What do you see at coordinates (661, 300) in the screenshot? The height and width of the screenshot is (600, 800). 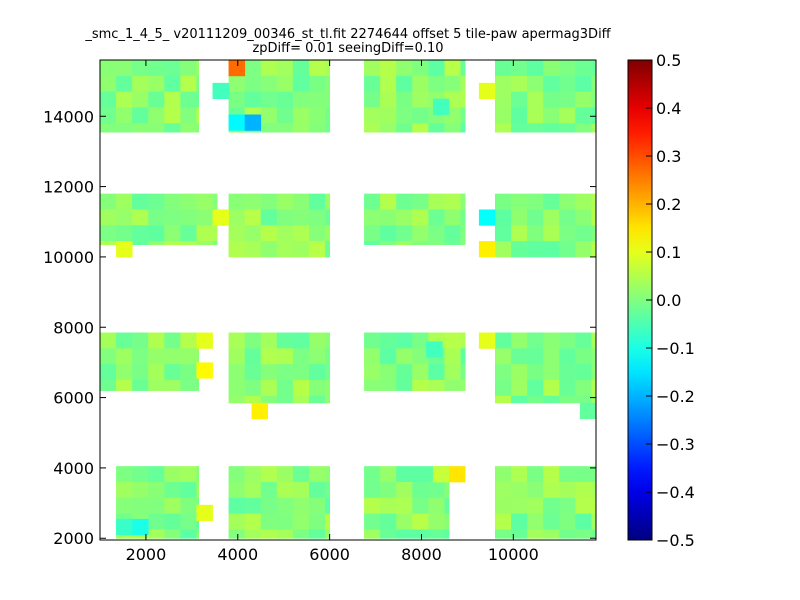 I see `colorbar: 0.5 0.4 0.3 0.2 0.1 0.0 −0.1 −0.2 −0.3 −0.4 −0.5` at bounding box center [661, 300].